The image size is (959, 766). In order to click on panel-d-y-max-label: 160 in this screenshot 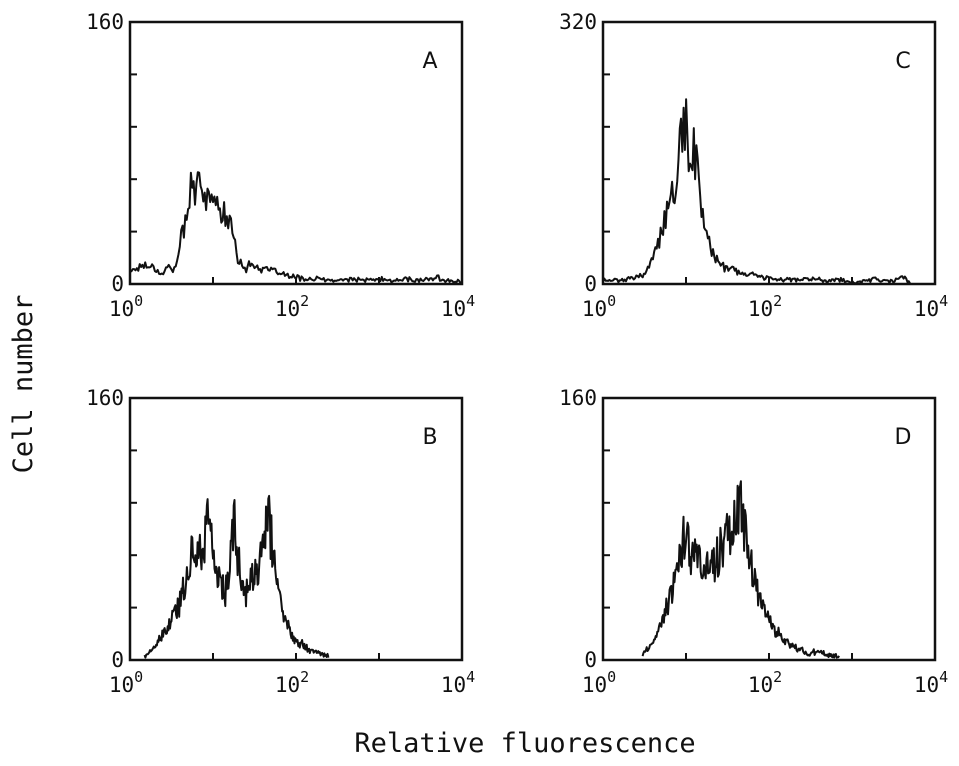, I will do `click(578, 398)`.